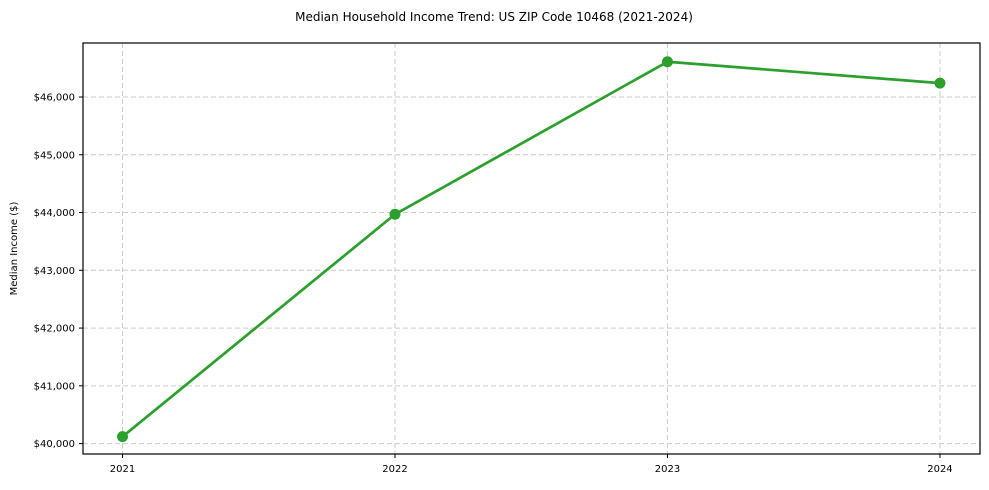  What do you see at coordinates (939, 469) in the screenshot?
I see `x-tick-label: 2024` at bounding box center [939, 469].